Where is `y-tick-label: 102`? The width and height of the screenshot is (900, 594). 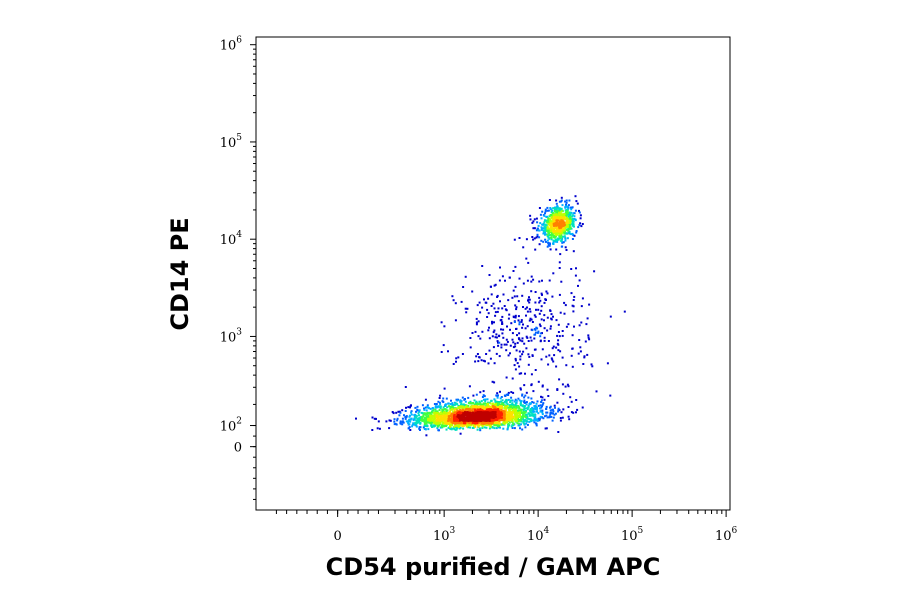 y-tick-label: 102 is located at coordinates (231, 426).